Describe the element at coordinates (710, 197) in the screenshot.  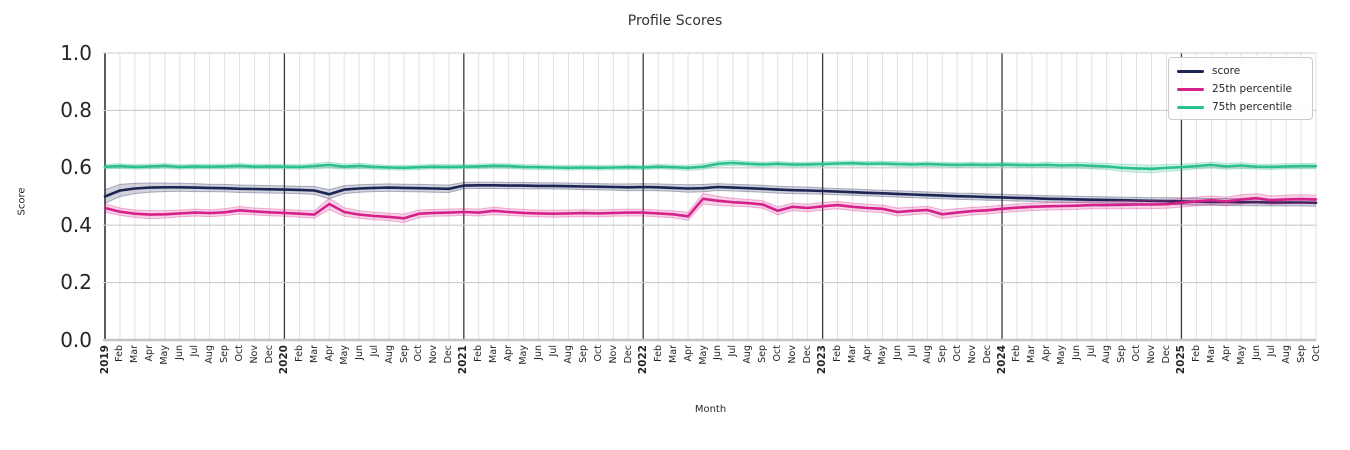
I see `band-edge-lo-score` at that location.